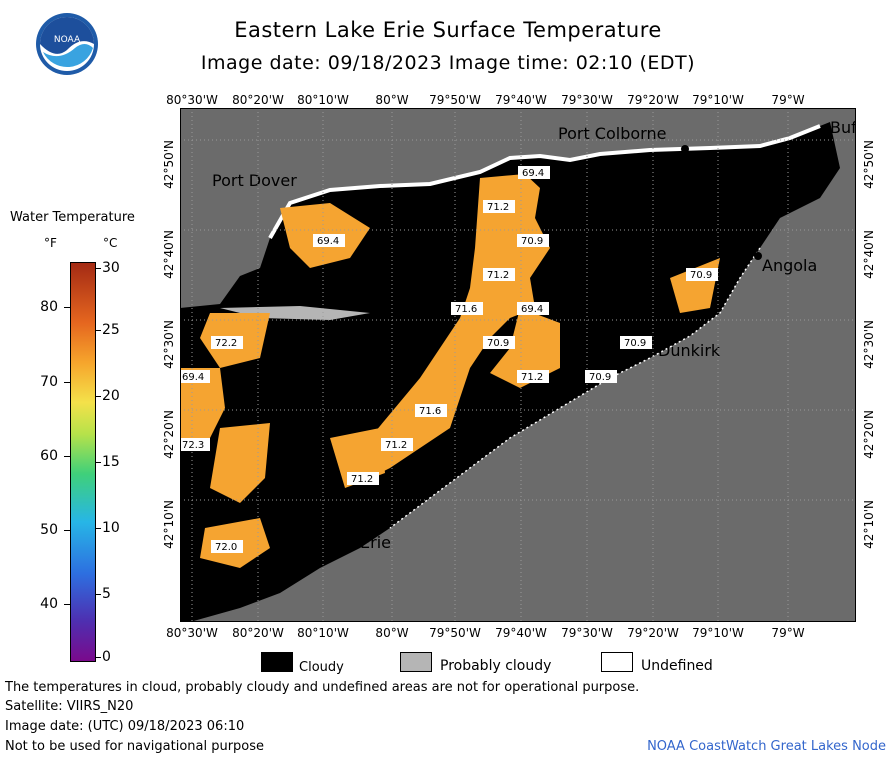 The height and width of the screenshot is (763, 896). What do you see at coordinates (455, 100) in the screenshot?
I see `lon-label-top: 79°50'W` at bounding box center [455, 100].